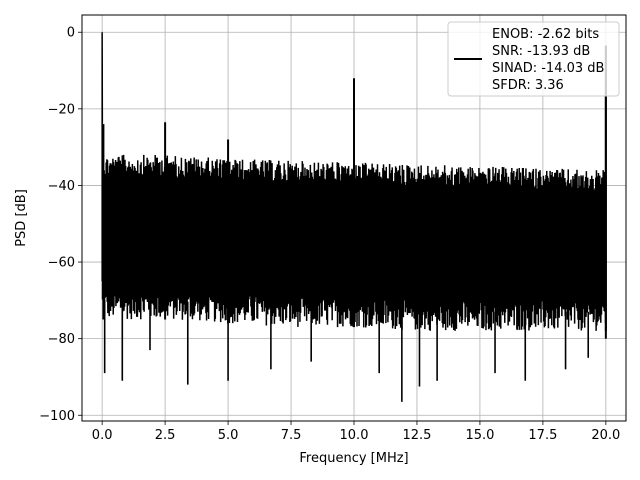 This screenshot has height=480, width=640. I want to click on x-tick-label: 10.0, so click(354, 435).